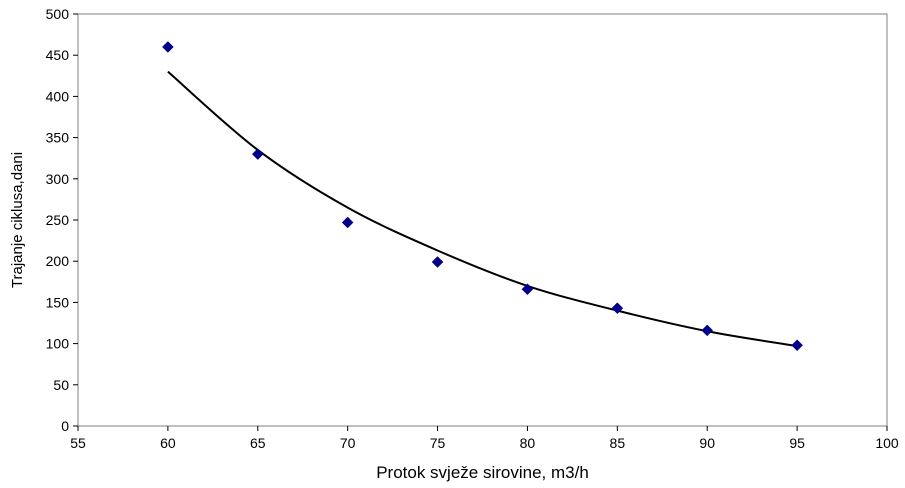 The image size is (905, 488). Describe the element at coordinates (58, 138) in the screenshot. I see `y-tick-label: 350` at that location.